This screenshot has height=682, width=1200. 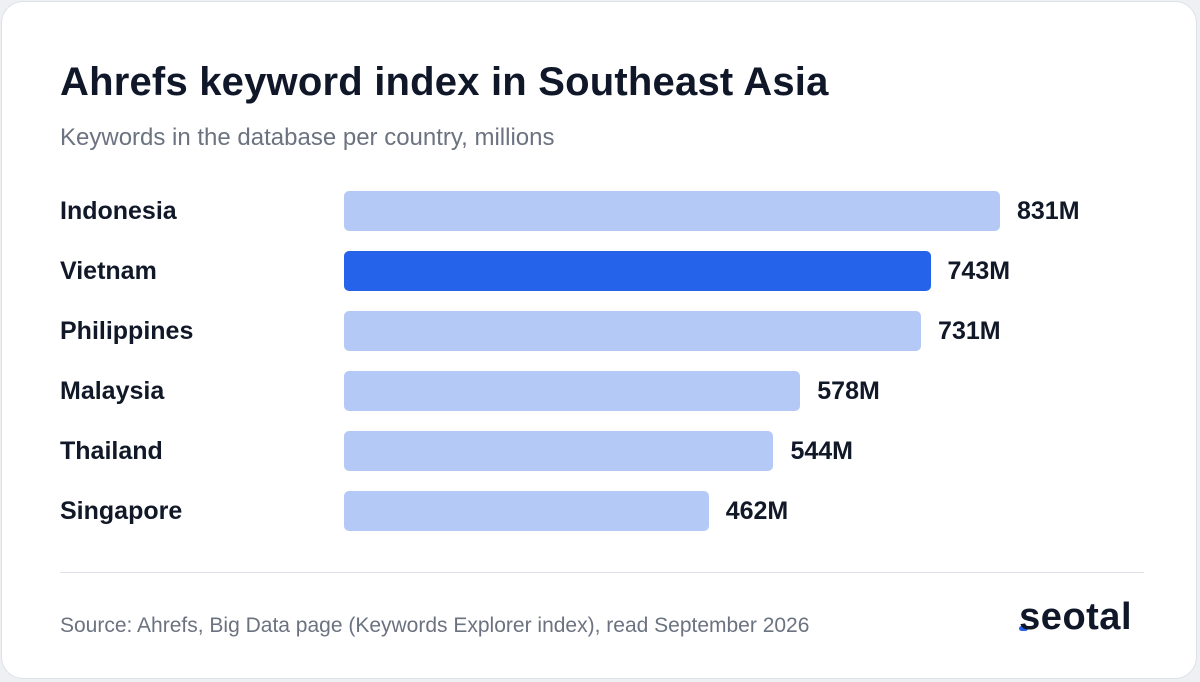 I want to click on category-label-singapore: Singapore, so click(x=121, y=511).